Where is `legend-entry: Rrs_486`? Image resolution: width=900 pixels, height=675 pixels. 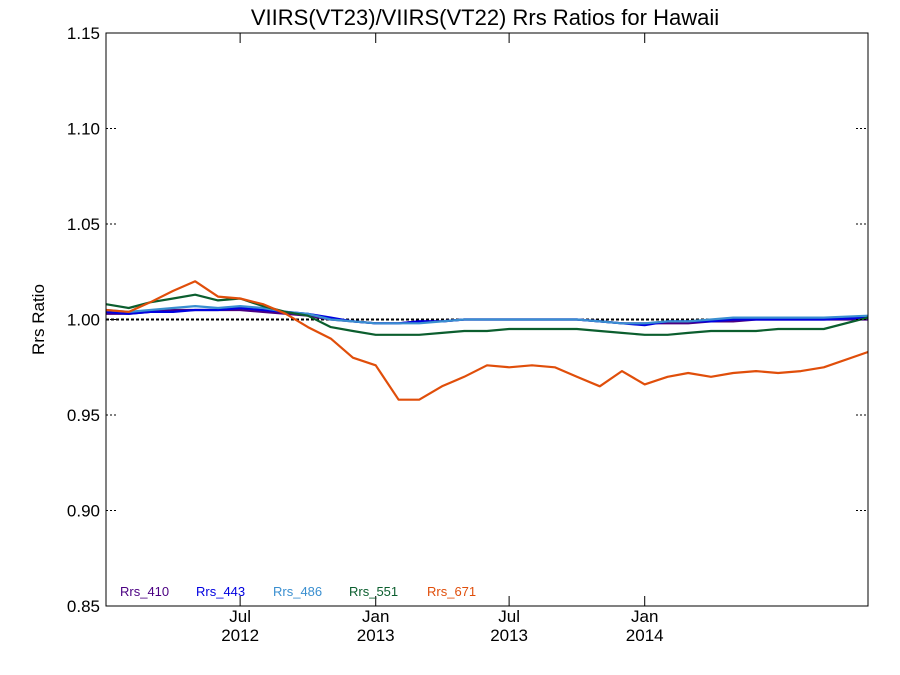
legend-entry: Rrs_486 is located at coordinates (297, 591).